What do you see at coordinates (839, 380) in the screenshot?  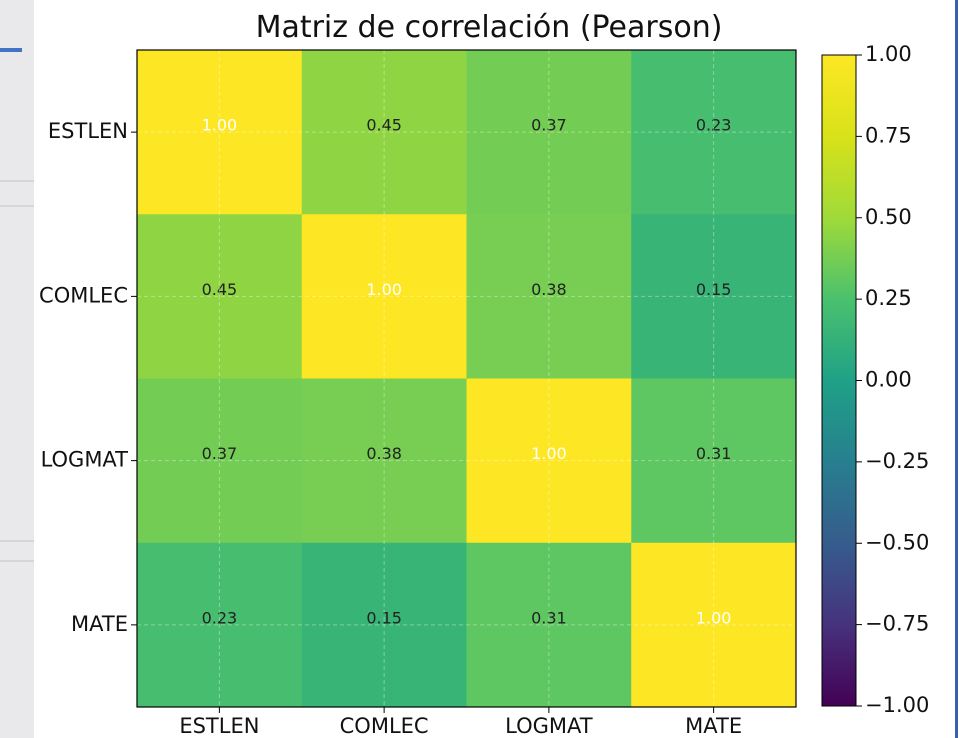 I see `colorbar` at bounding box center [839, 380].